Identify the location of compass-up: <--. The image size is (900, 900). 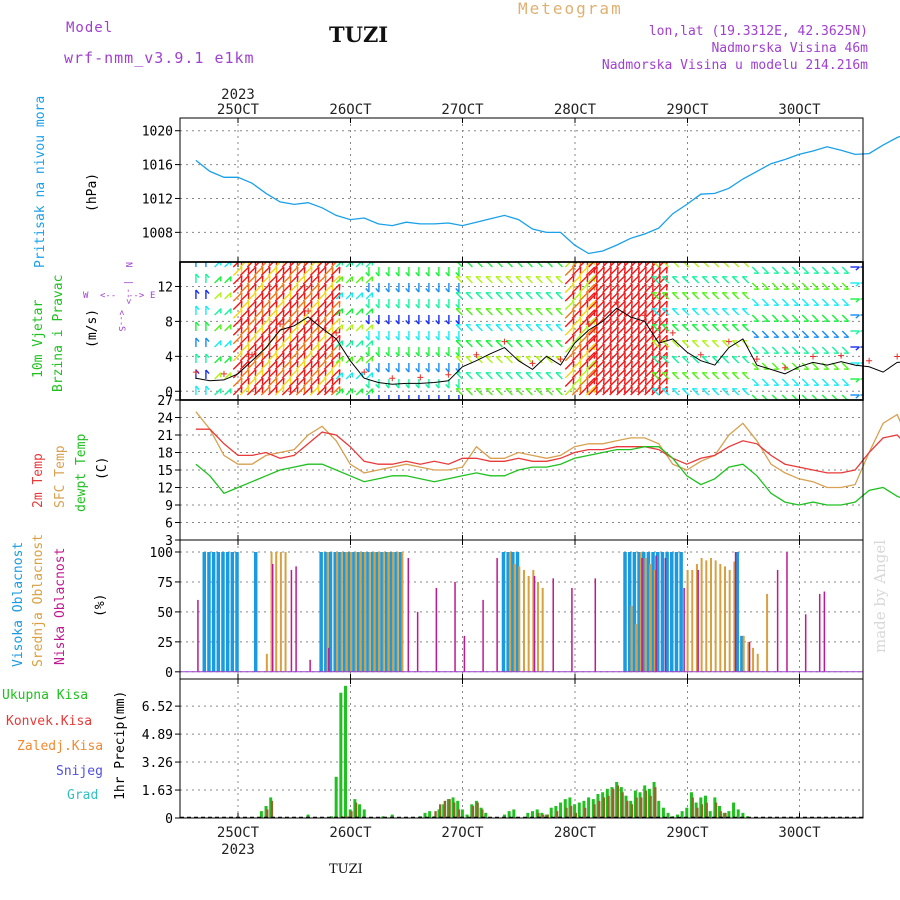
(121, 318).